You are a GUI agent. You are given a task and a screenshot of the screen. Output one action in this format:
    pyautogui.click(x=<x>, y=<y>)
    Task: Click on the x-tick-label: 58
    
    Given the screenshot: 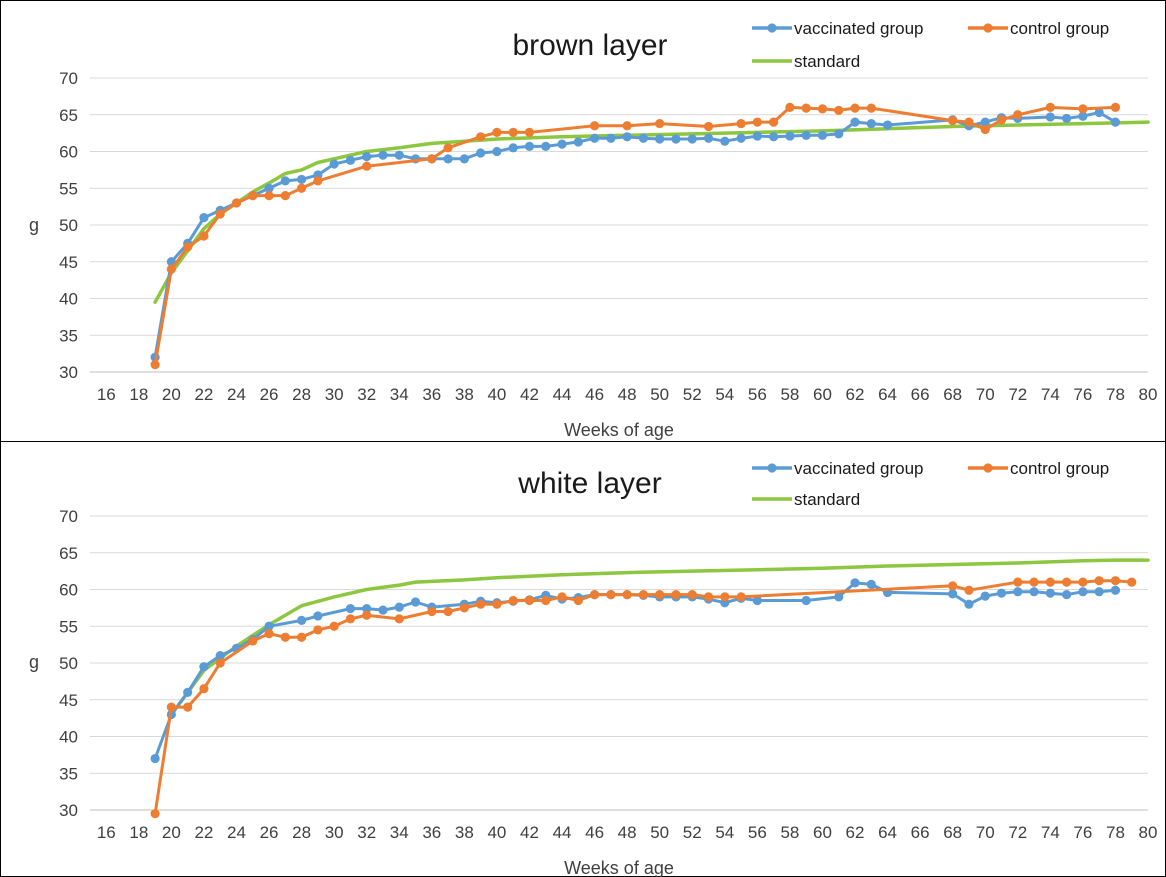 What is the action you would take?
    pyautogui.click(x=789, y=832)
    